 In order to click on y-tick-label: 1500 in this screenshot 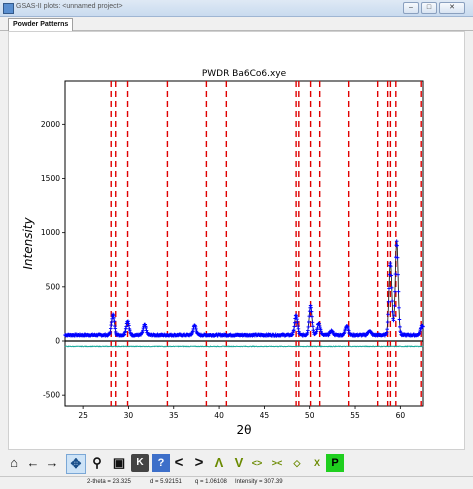, I will do `click(50, 178)`.